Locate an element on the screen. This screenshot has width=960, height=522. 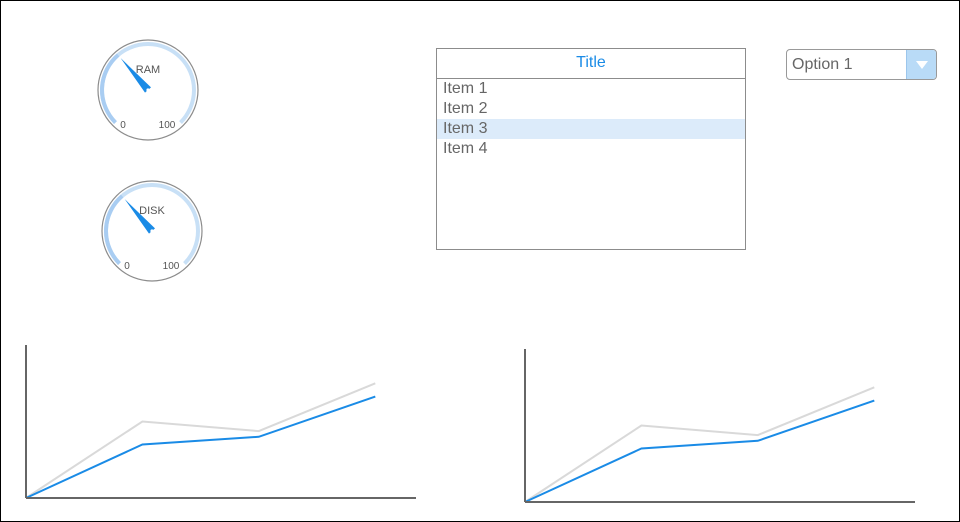
list-box: Title Item 1 Item 2 Item 3 Item 4 is located at coordinates (591, 149).